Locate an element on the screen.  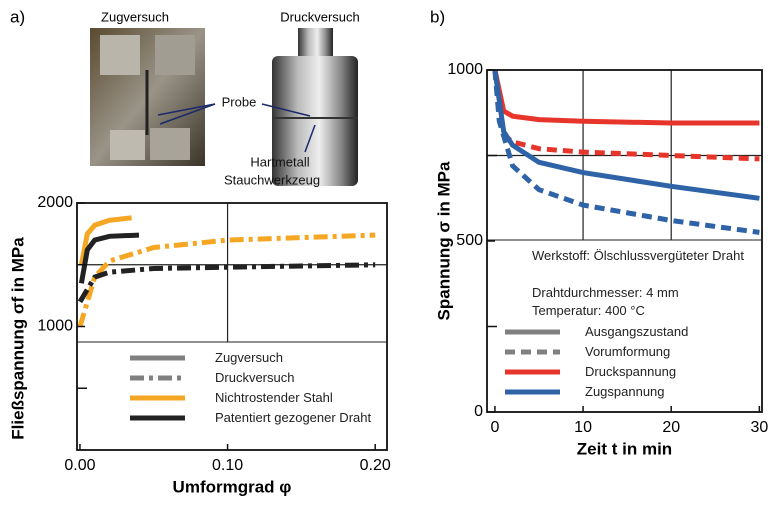
photo-compression is located at coordinates (315, 107).